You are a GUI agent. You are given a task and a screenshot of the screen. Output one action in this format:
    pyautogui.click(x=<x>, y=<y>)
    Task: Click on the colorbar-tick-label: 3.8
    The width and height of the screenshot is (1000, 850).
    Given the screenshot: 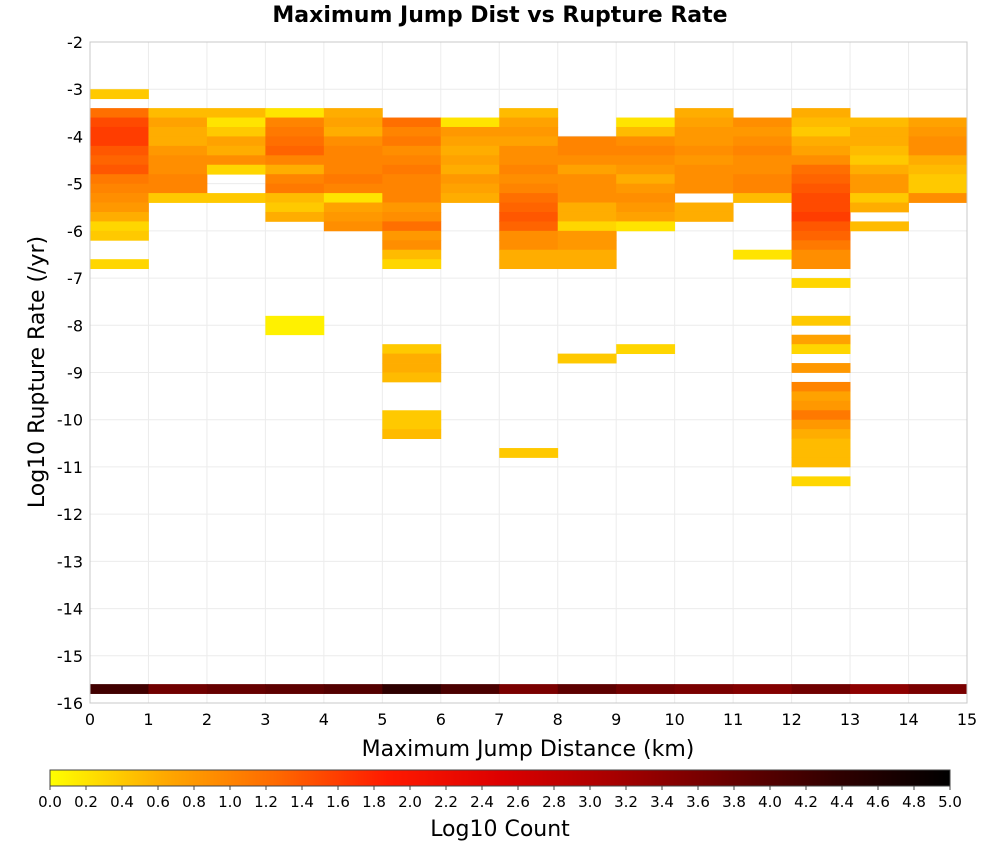 What is the action you would take?
    pyautogui.click(x=734, y=802)
    